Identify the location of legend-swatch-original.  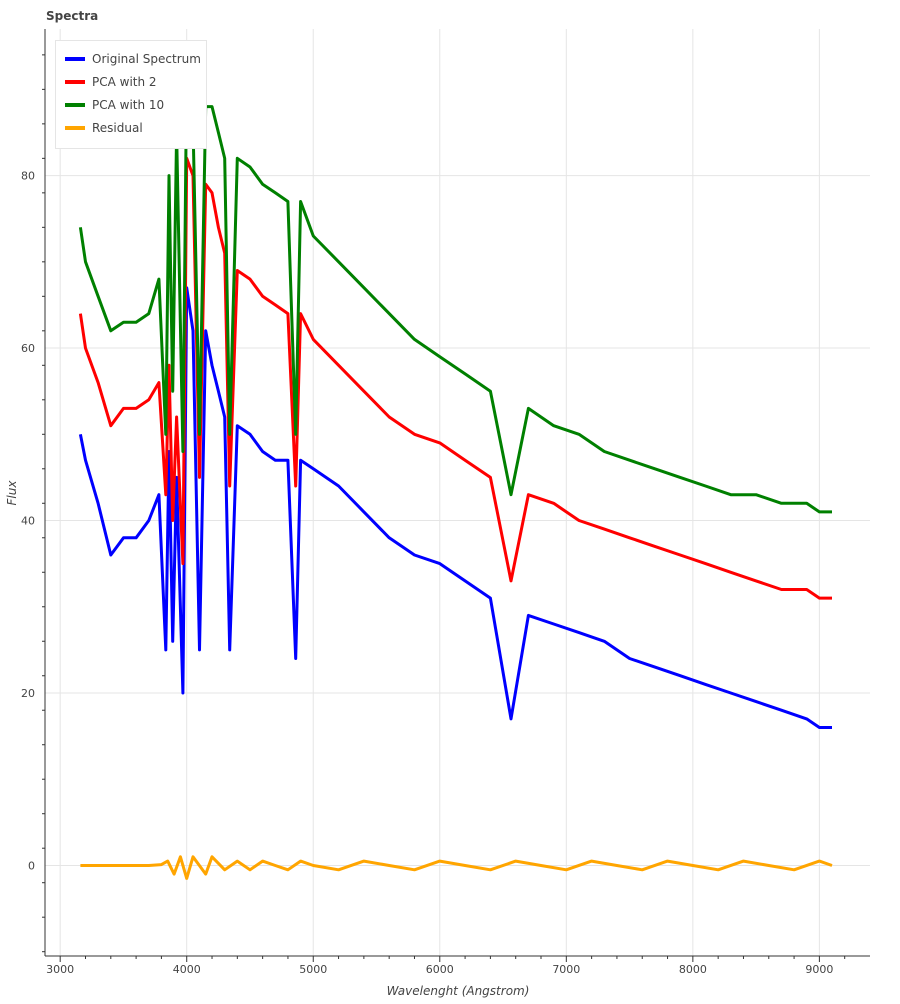
(75, 59).